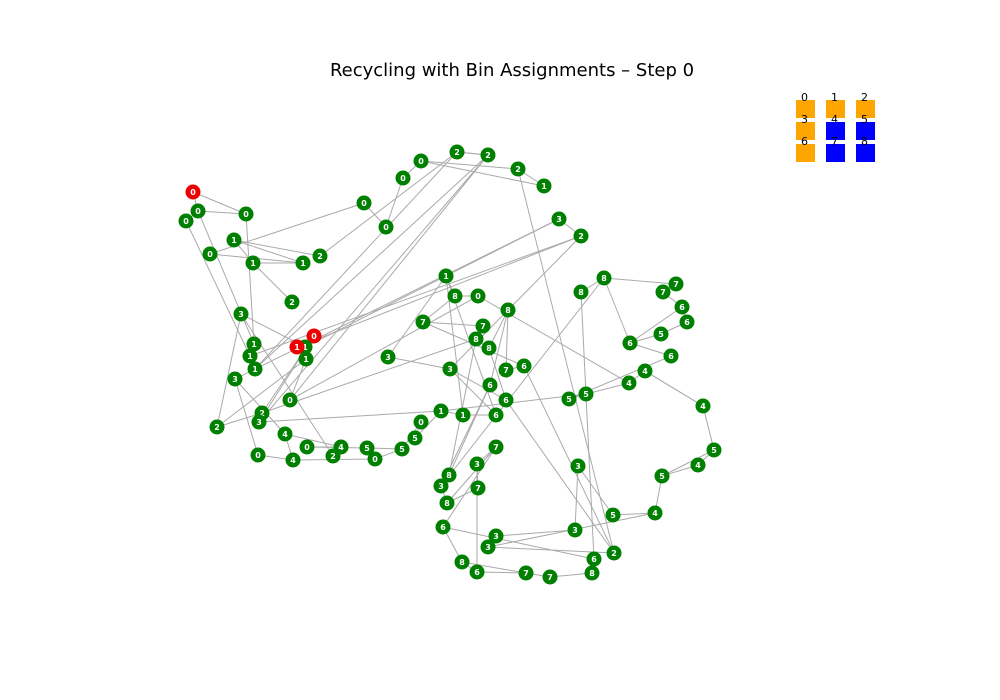 This screenshot has width=1000, height=700. I want to click on bin-2: 2, so click(865, 104).